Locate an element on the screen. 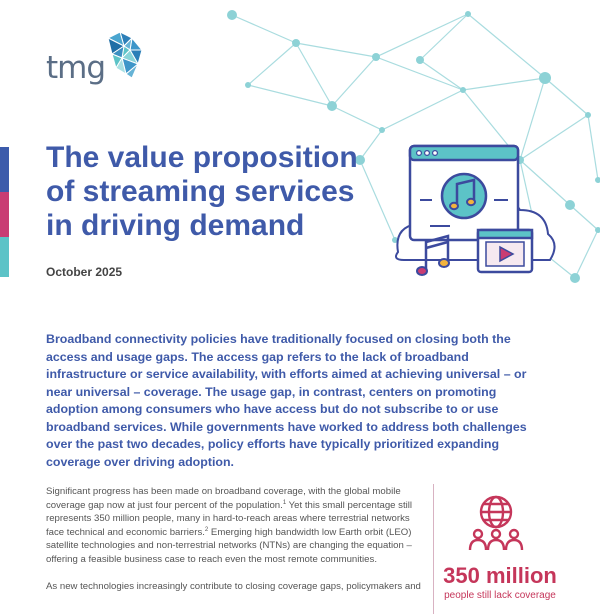 The height and width of the screenshot is (614, 600). stat-value: 350 million is located at coordinates (500, 575).